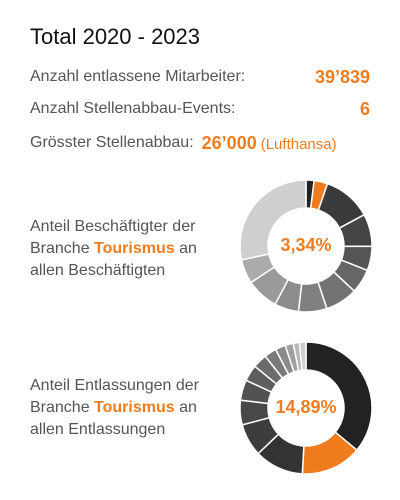 The image size is (400, 500). I want to click on stat-row-employees: Anzahl entlassene Mitarbeiter: 39’839, so click(200, 77).